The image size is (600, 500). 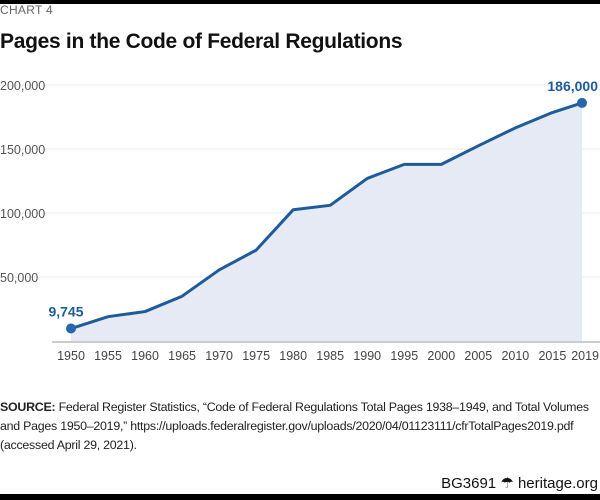 What do you see at coordinates (300, 497) in the screenshot?
I see `bottom-border` at bounding box center [300, 497].